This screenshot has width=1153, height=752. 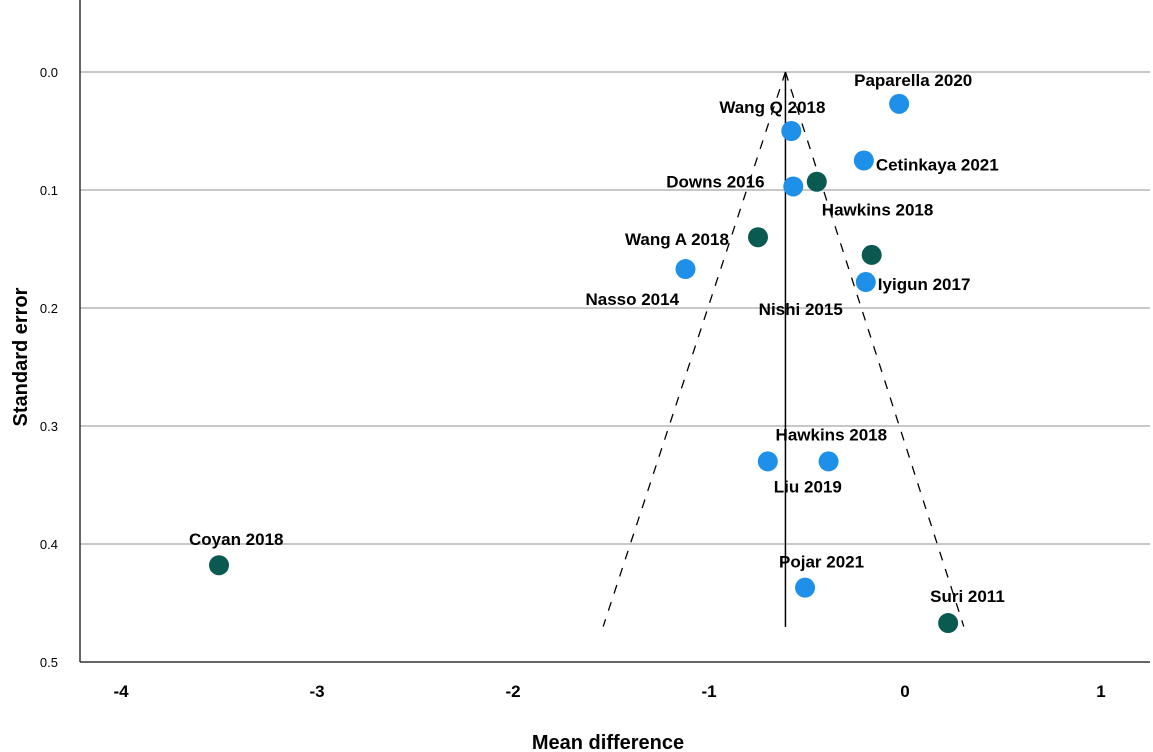 I want to click on funnel-right-line, so click(x=874, y=349).